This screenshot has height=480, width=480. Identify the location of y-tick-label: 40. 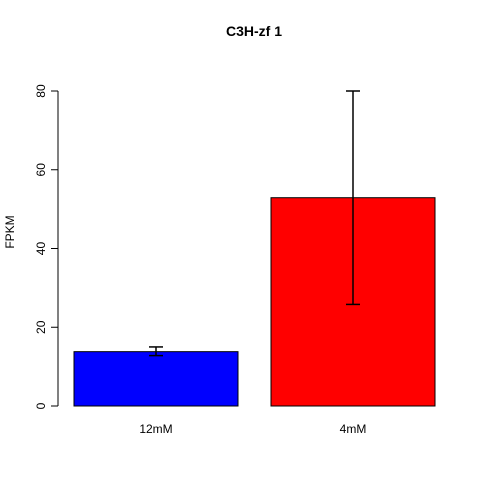
(41, 249).